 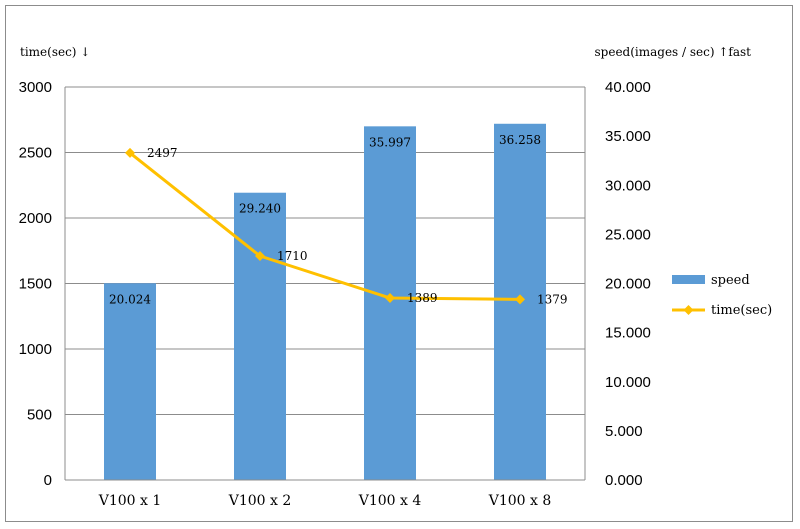 I want to click on time-point-label: 1389, so click(x=422, y=298).